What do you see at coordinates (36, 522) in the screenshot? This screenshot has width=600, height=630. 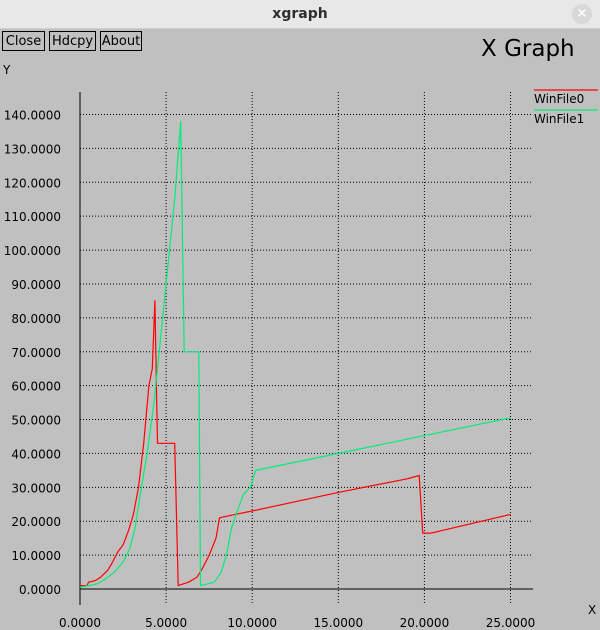 I see `y-tick-label: 20.0000` at bounding box center [36, 522].